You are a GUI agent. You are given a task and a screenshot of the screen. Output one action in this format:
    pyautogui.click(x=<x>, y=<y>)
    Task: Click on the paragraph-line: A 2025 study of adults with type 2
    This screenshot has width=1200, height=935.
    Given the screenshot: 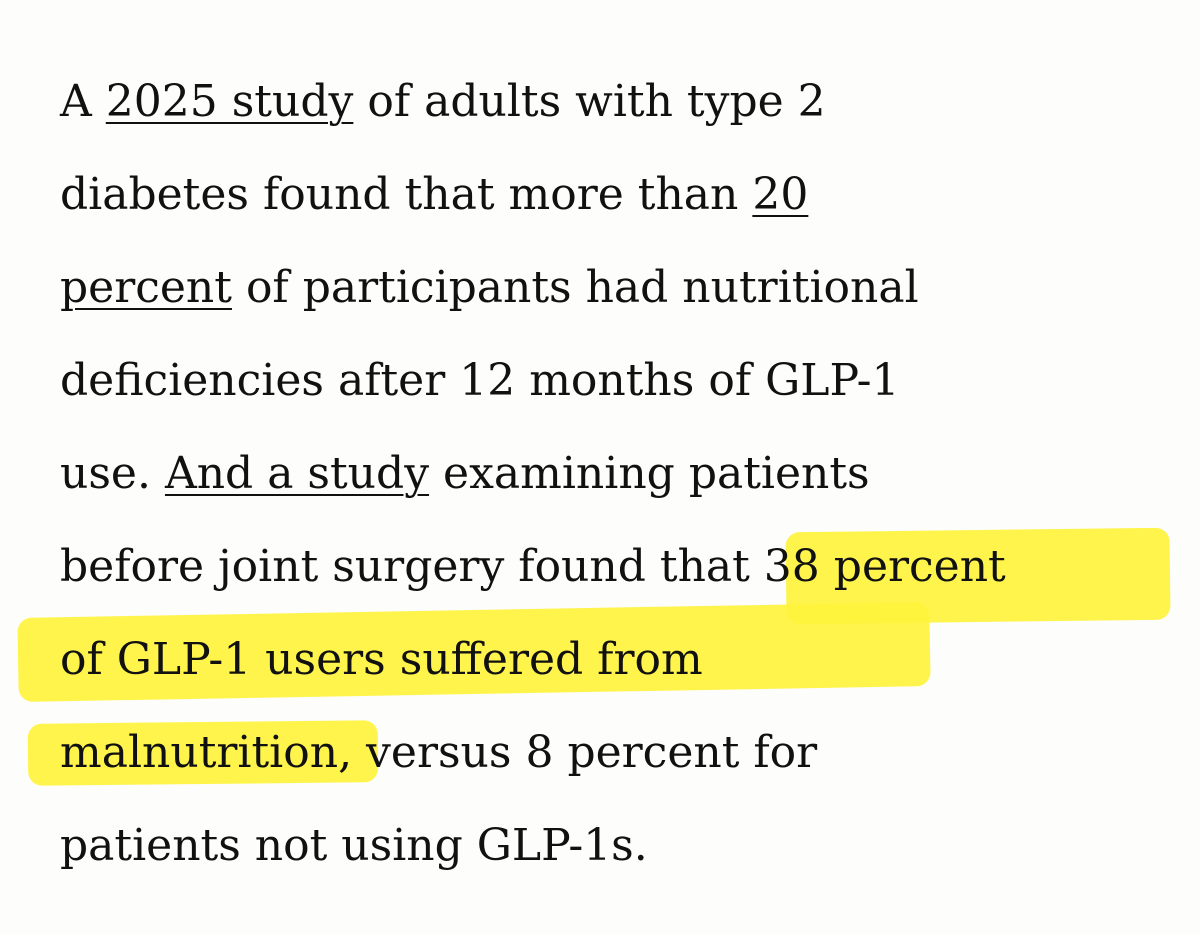 What is the action you would take?
    pyautogui.click(x=443, y=102)
    